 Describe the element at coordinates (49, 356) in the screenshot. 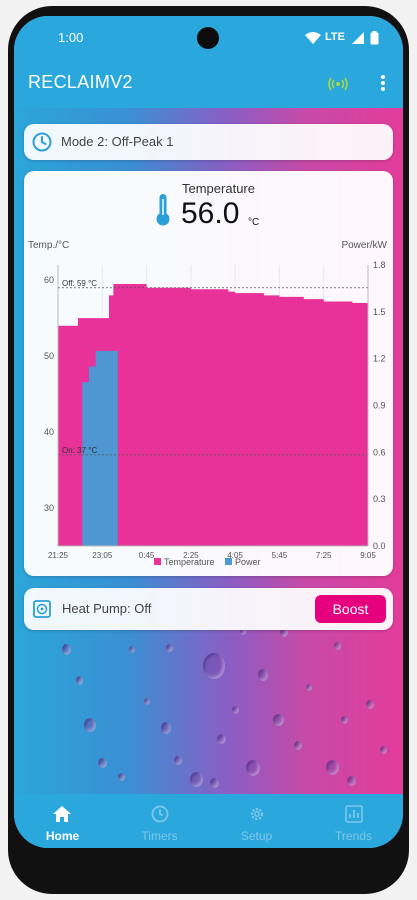

I see `y-tick-left: 50` at that location.